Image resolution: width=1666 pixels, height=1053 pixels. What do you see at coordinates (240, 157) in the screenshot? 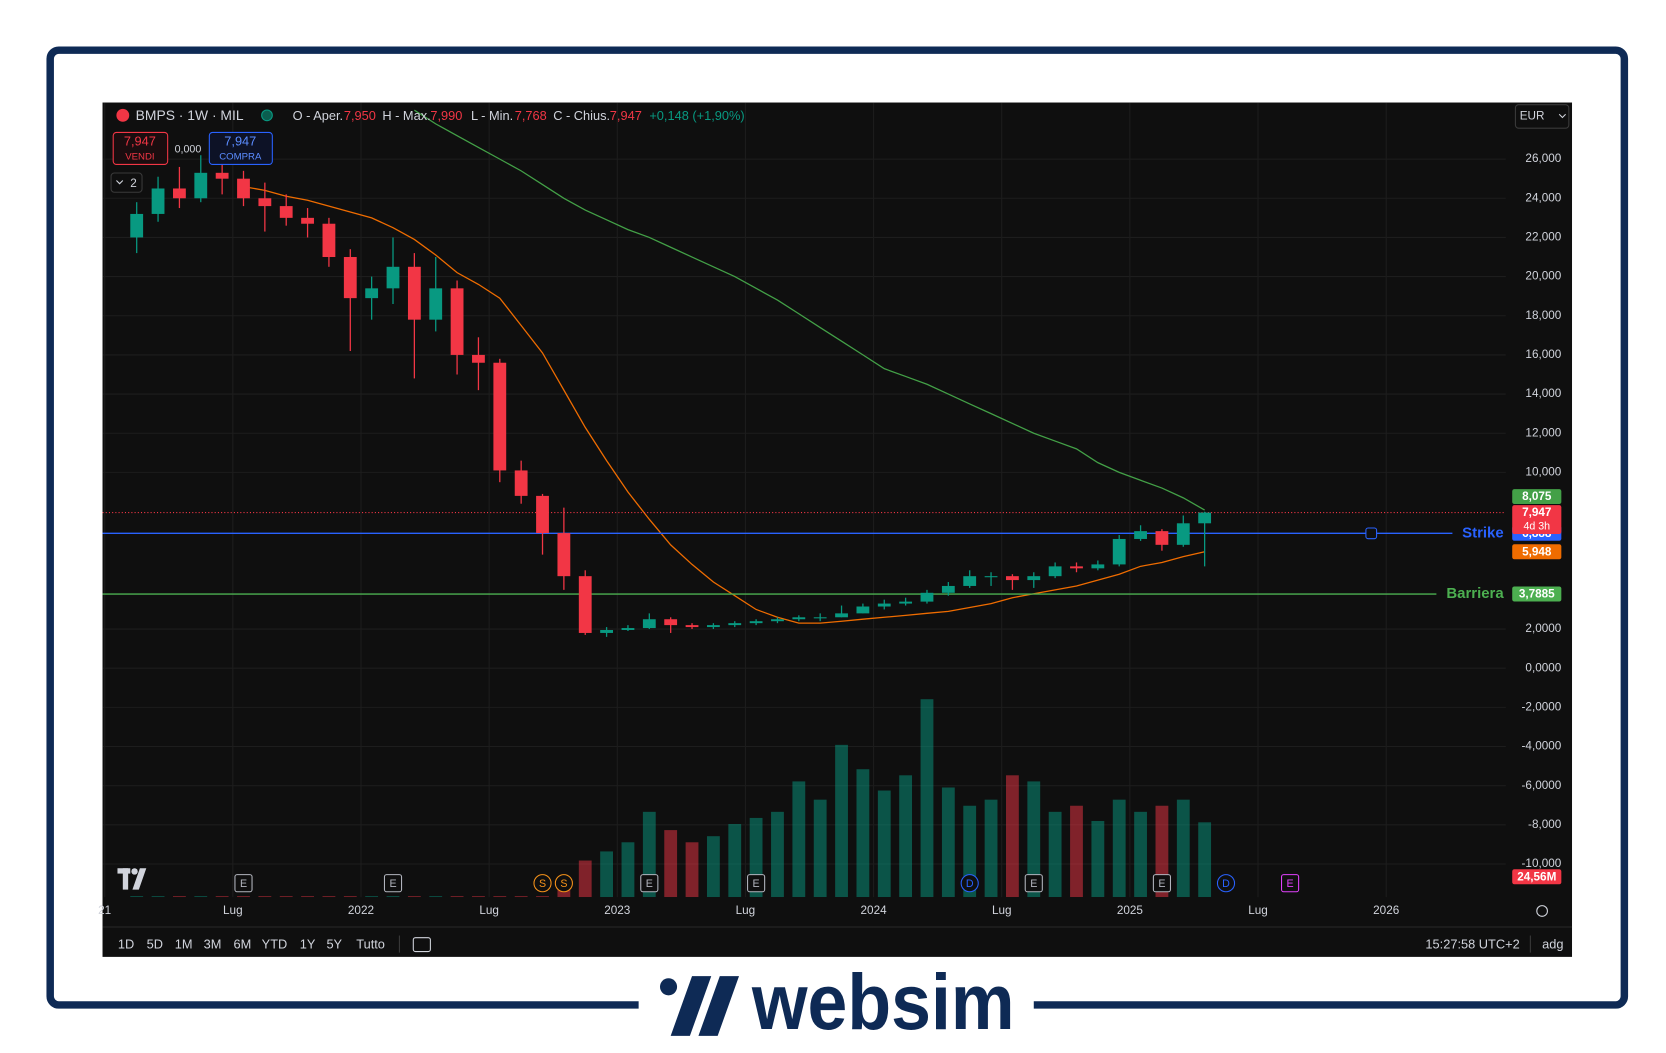
I see `buy-label: COMPRA` at bounding box center [240, 157].